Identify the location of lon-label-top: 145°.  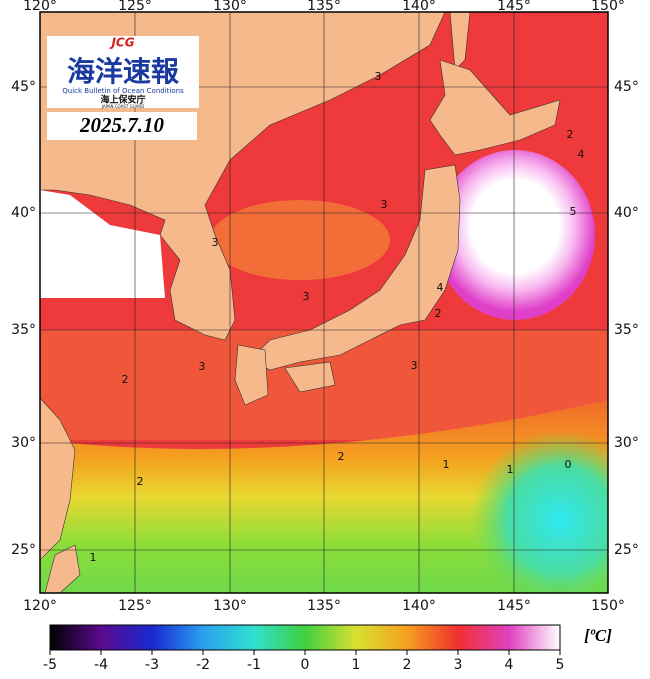
(514, 7).